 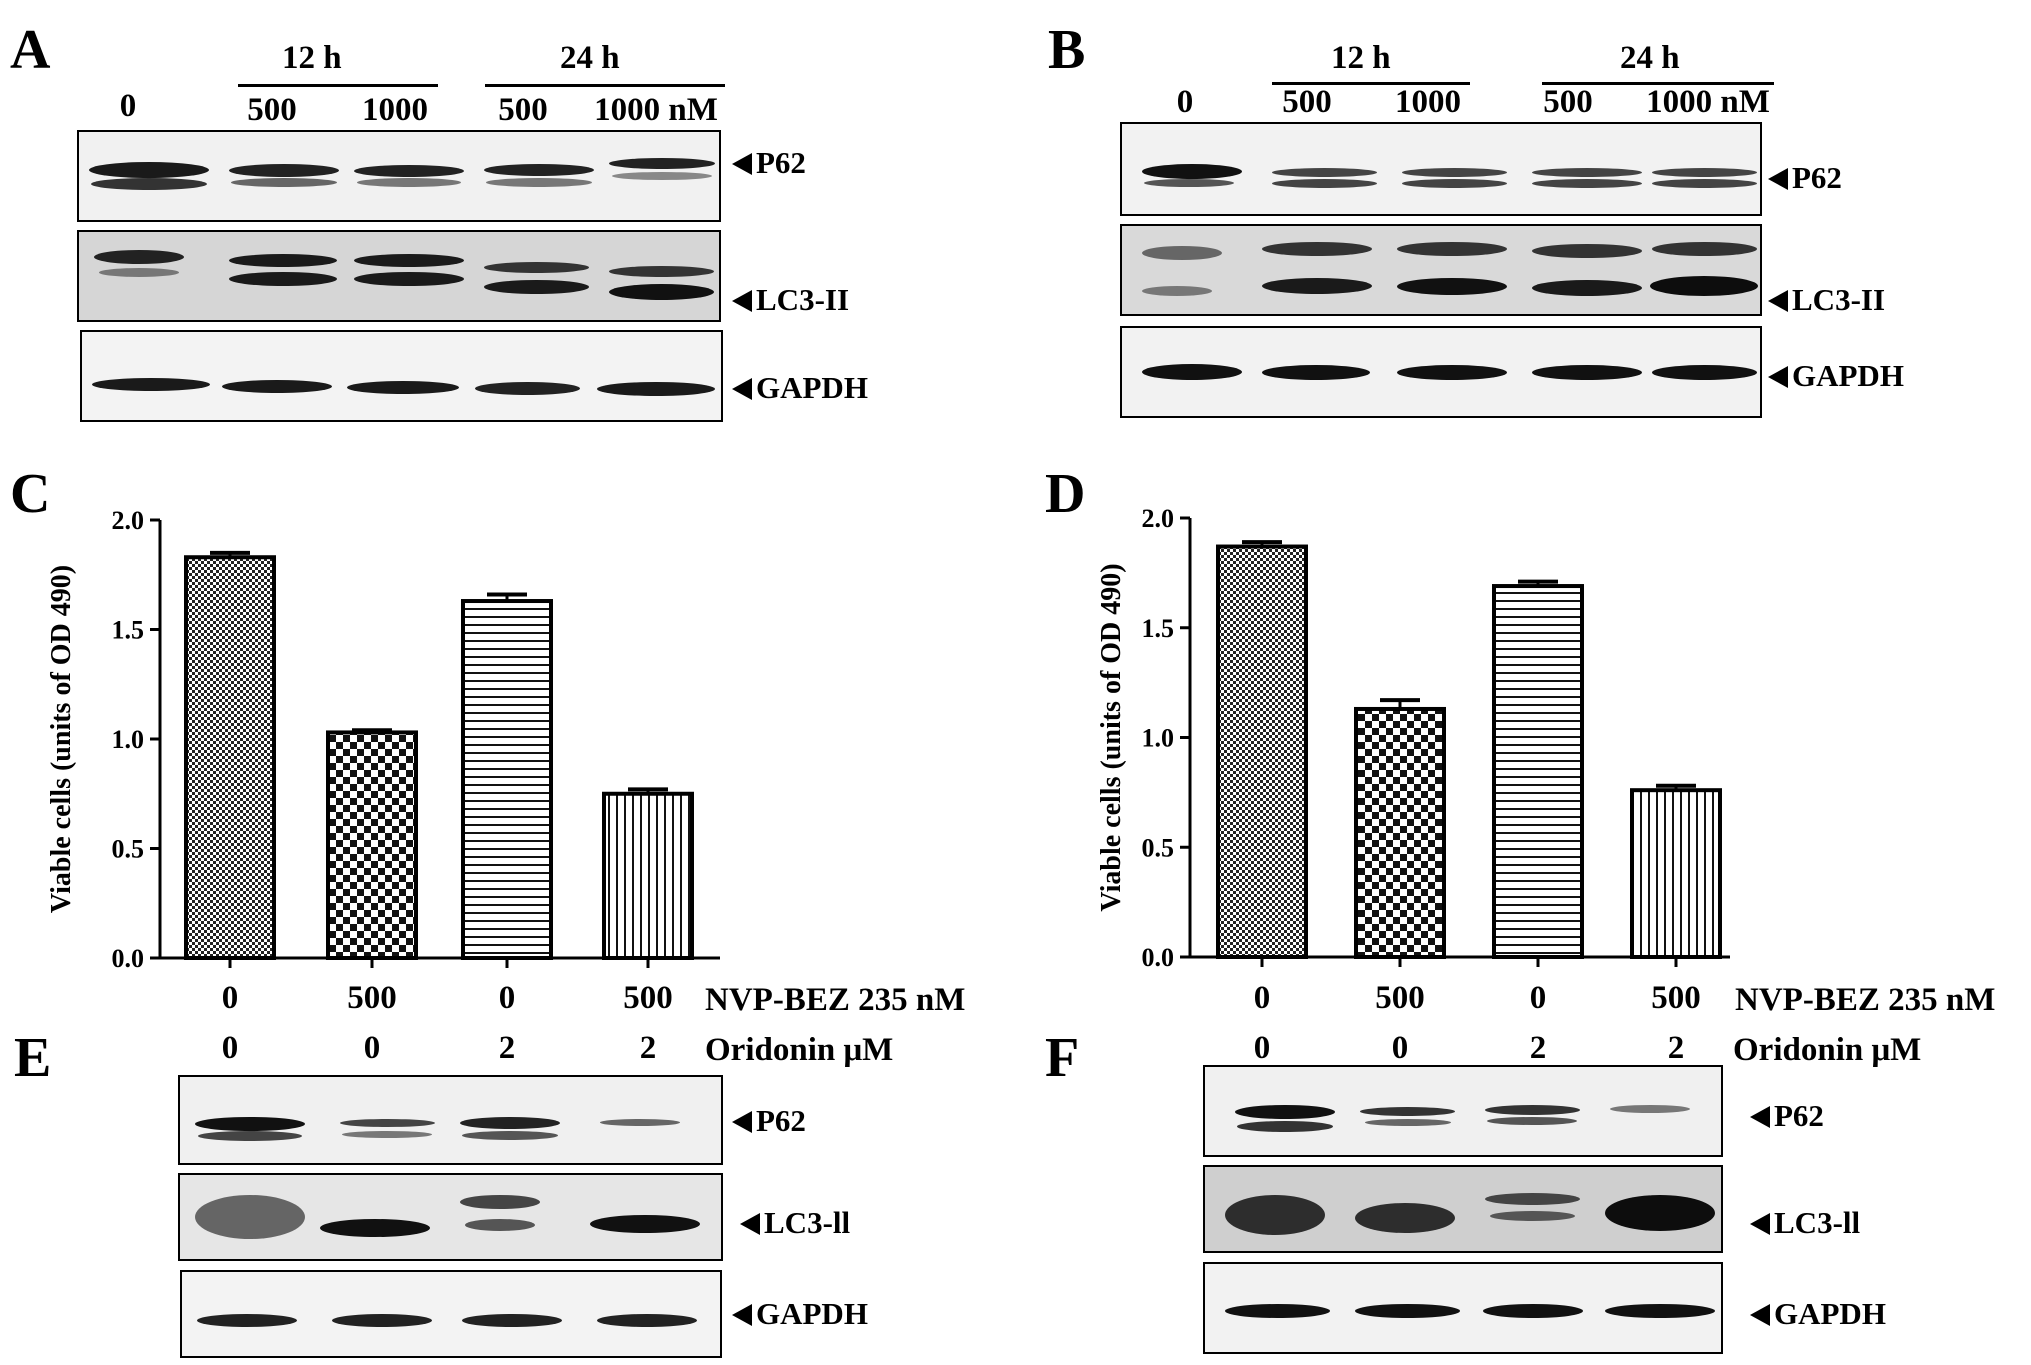 I want to click on marker-b-gapdh: GAPDH, so click(x=1836, y=376).